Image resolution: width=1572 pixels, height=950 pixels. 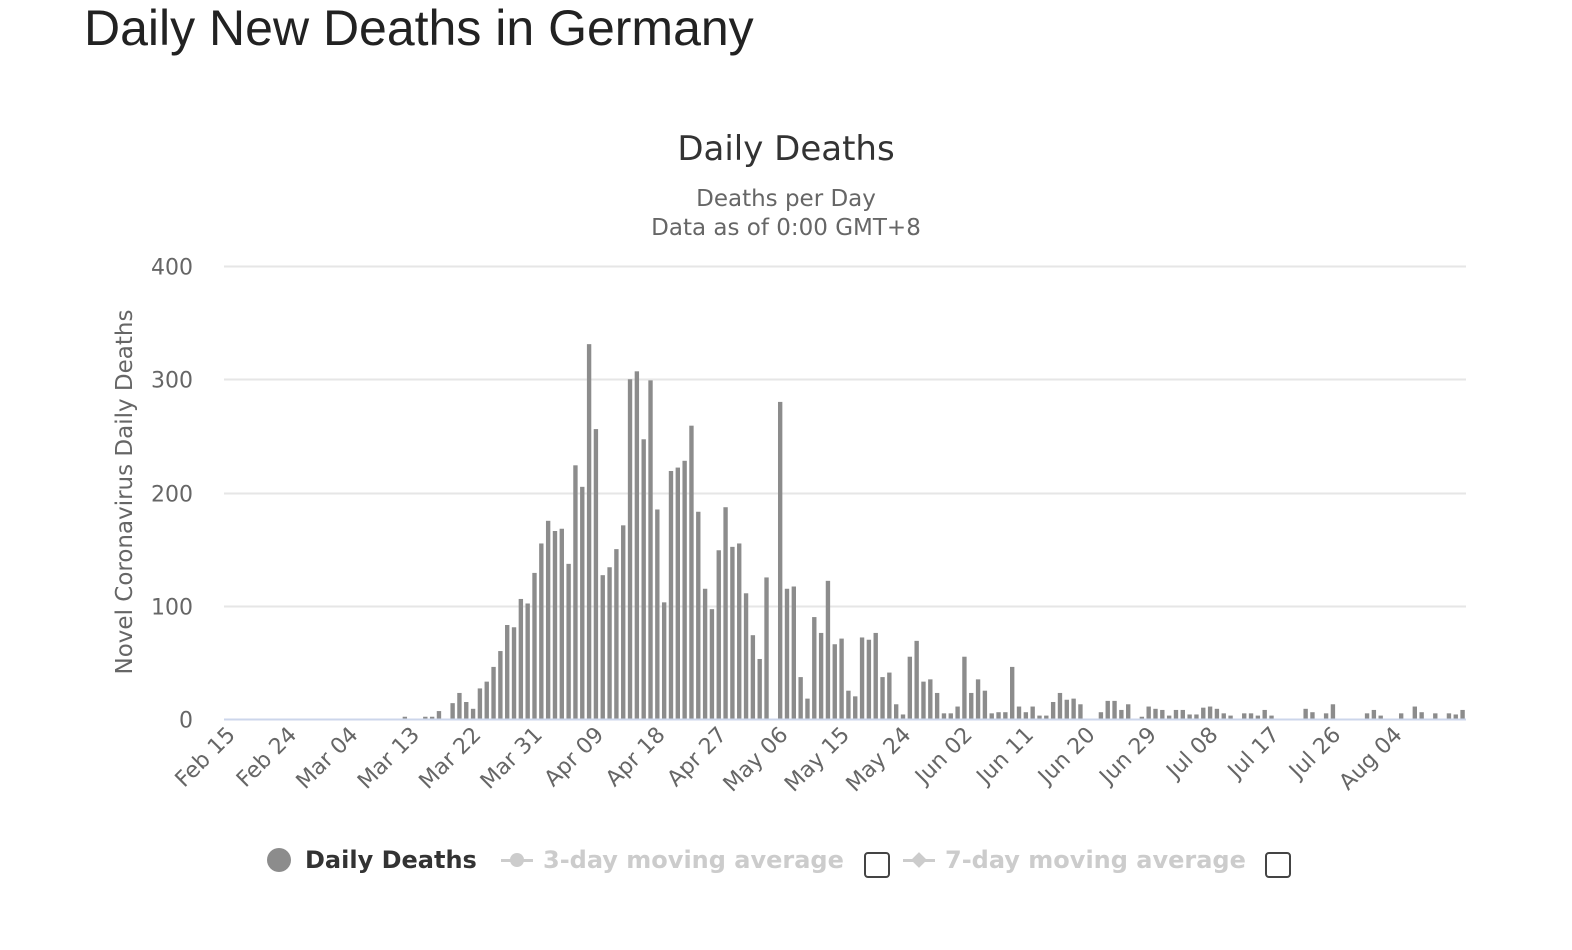 What do you see at coordinates (672, 860) in the screenshot?
I see `legend-item-3-day-average: 3-day moving average` at bounding box center [672, 860].